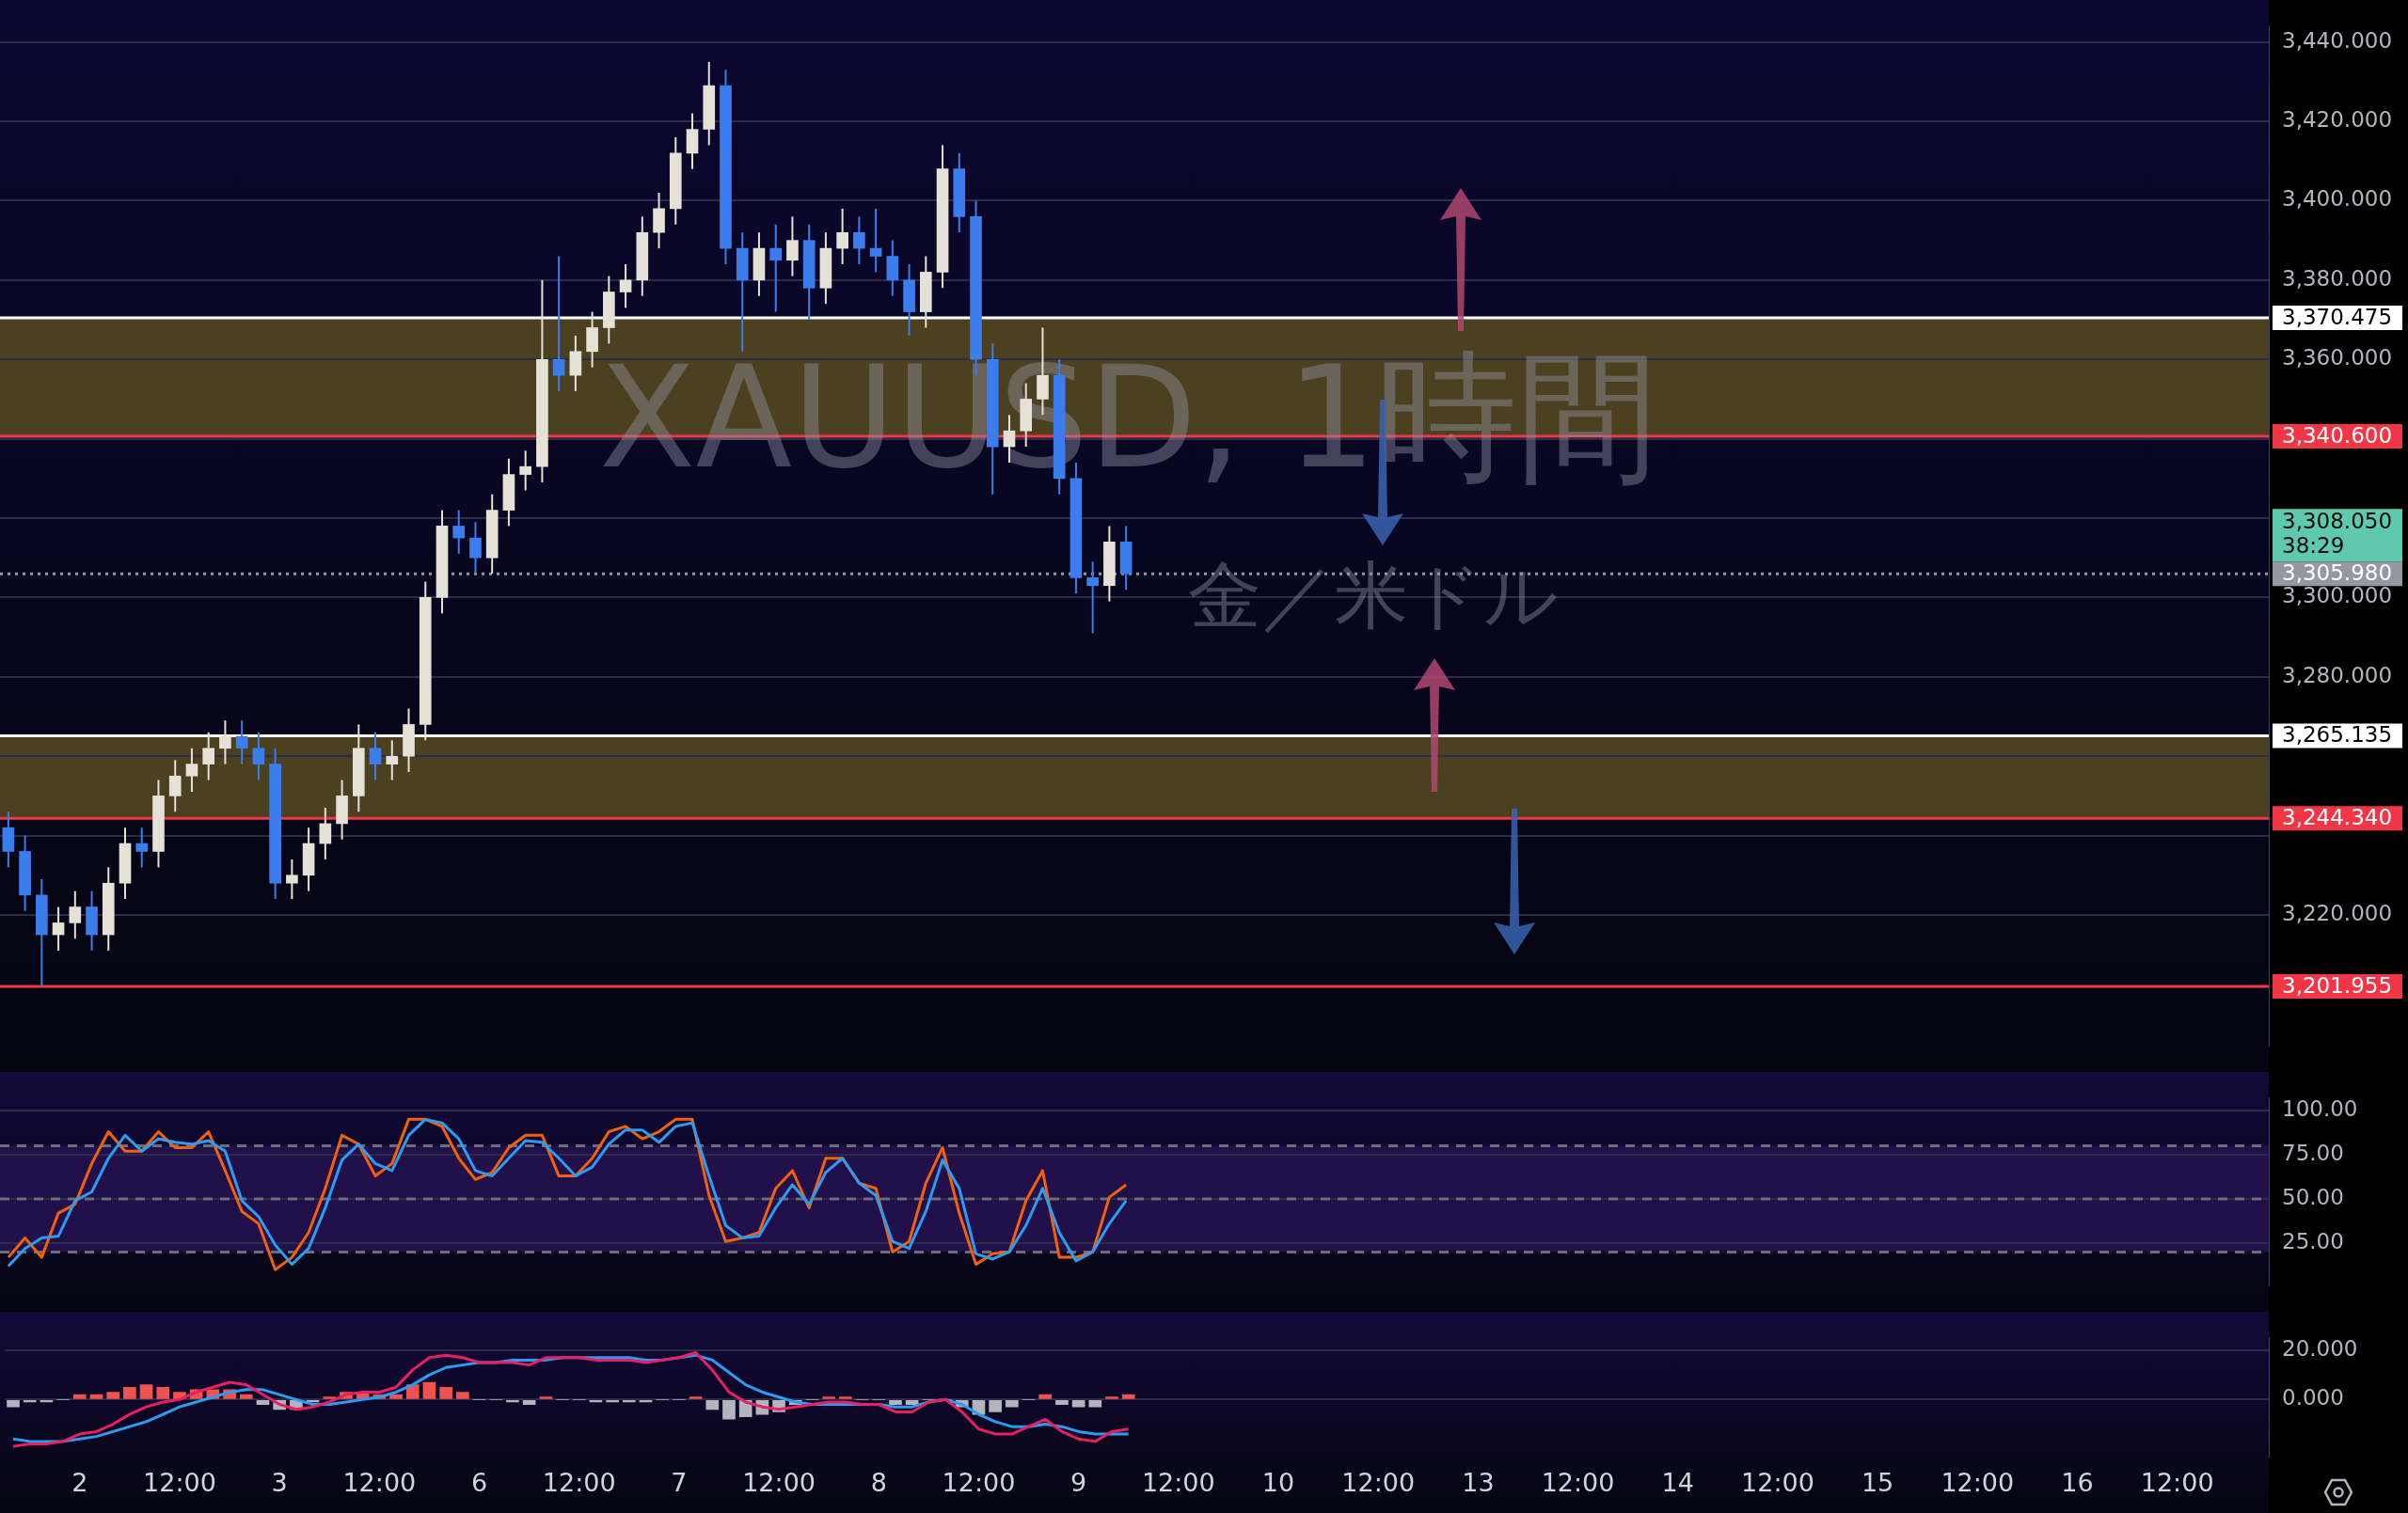  Describe the element at coordinates (2320, 1108) in the screenshot. I see `y-tick-label: 100.00` at that location.